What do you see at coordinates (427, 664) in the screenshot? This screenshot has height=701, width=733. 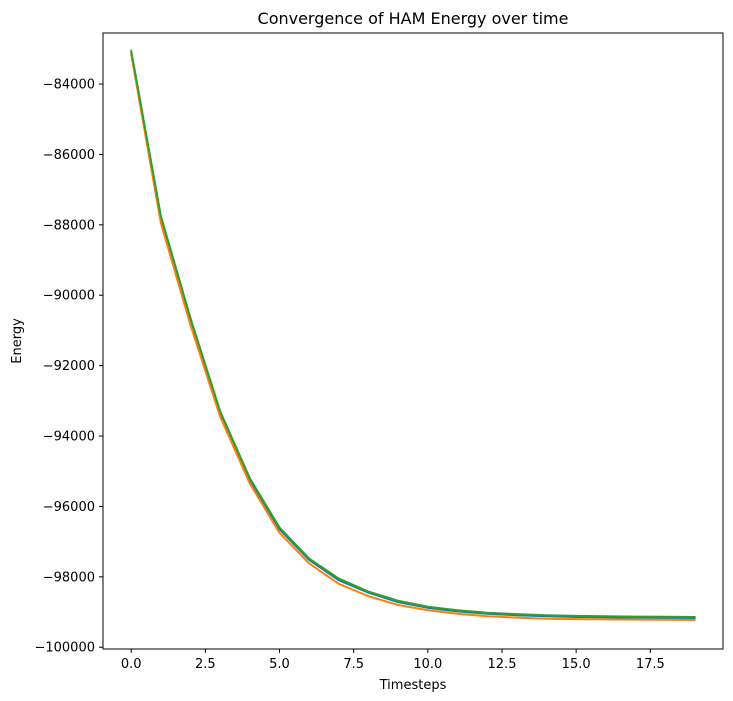 I see `x-tick-label: 10.0` at bounding box center [427, 664].